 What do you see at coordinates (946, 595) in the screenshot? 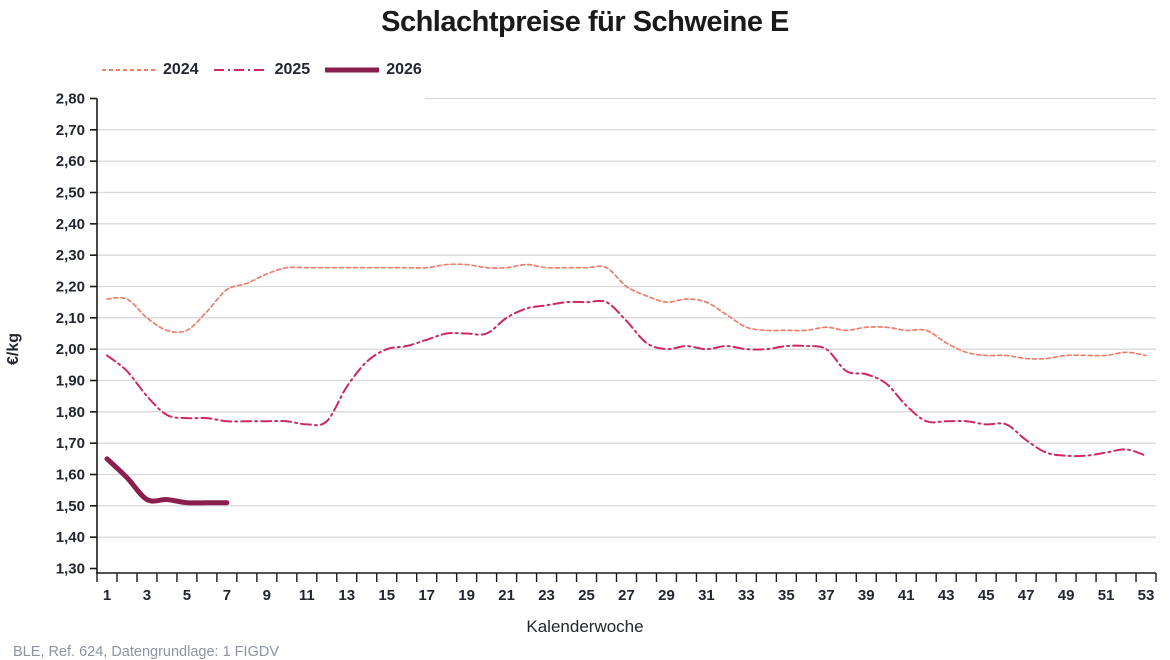
I see `x-tick-label: 43` at bounding box center [946, 595].